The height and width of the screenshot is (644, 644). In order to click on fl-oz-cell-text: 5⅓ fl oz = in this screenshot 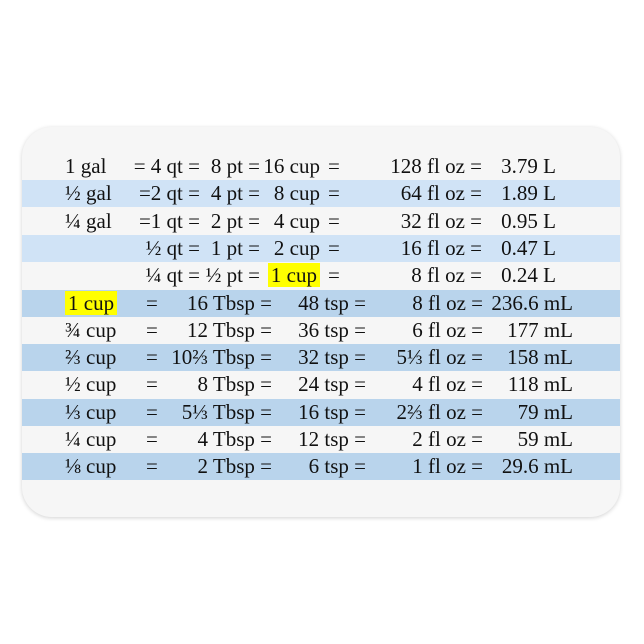, I will do `click(440, 357)`.